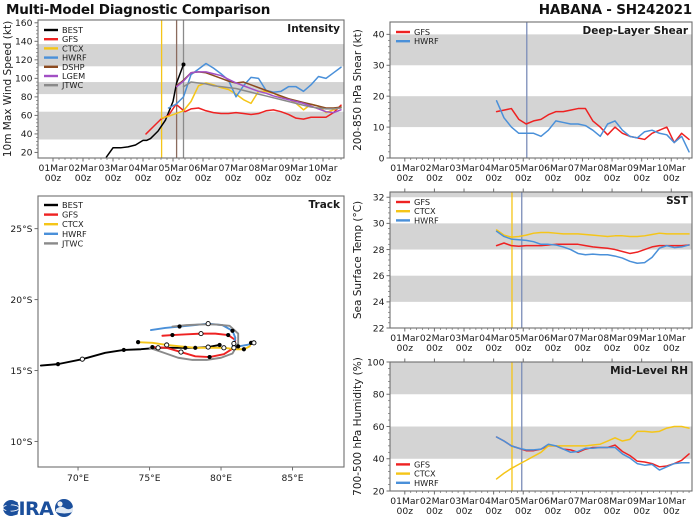  I want to click on track-x-tick-label: 75°E, so click(149, 478).